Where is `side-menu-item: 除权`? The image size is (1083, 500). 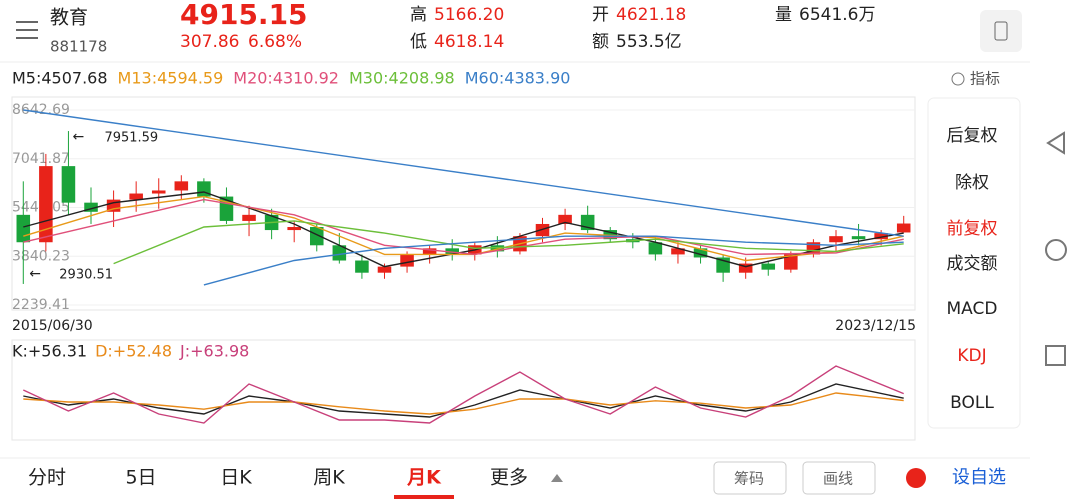 side-menu-item: 除权 is located at coordinates (972, 183).